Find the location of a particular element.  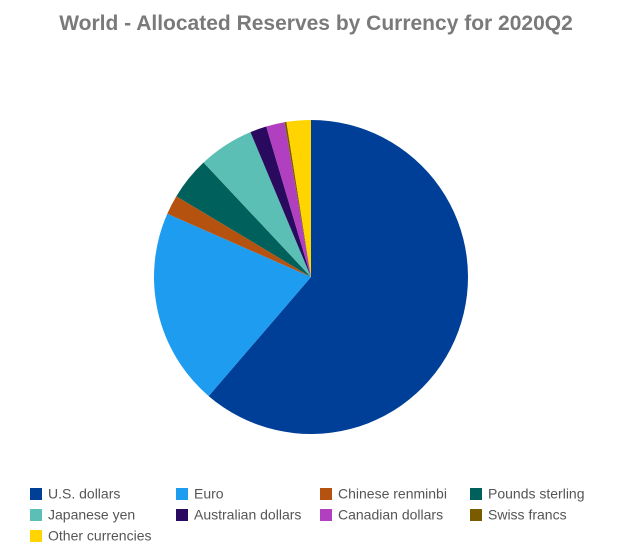

legend-label: Japanese yen is located at coordinates (91, 515).